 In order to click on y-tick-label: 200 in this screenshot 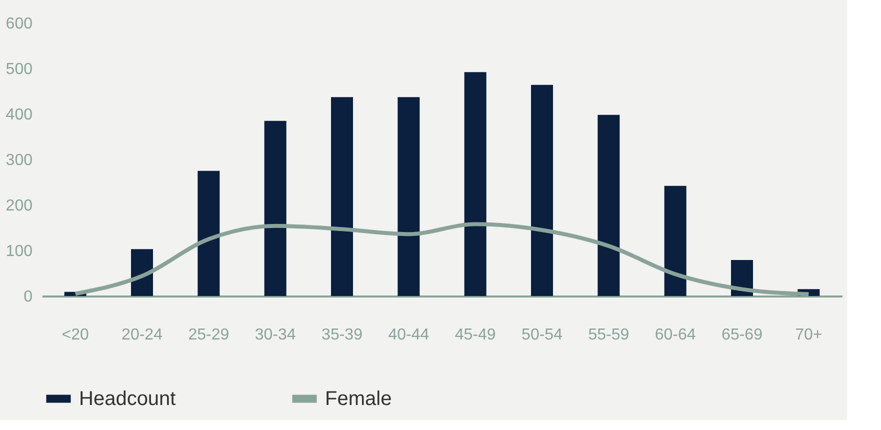, I will do `click(19, 206)`.